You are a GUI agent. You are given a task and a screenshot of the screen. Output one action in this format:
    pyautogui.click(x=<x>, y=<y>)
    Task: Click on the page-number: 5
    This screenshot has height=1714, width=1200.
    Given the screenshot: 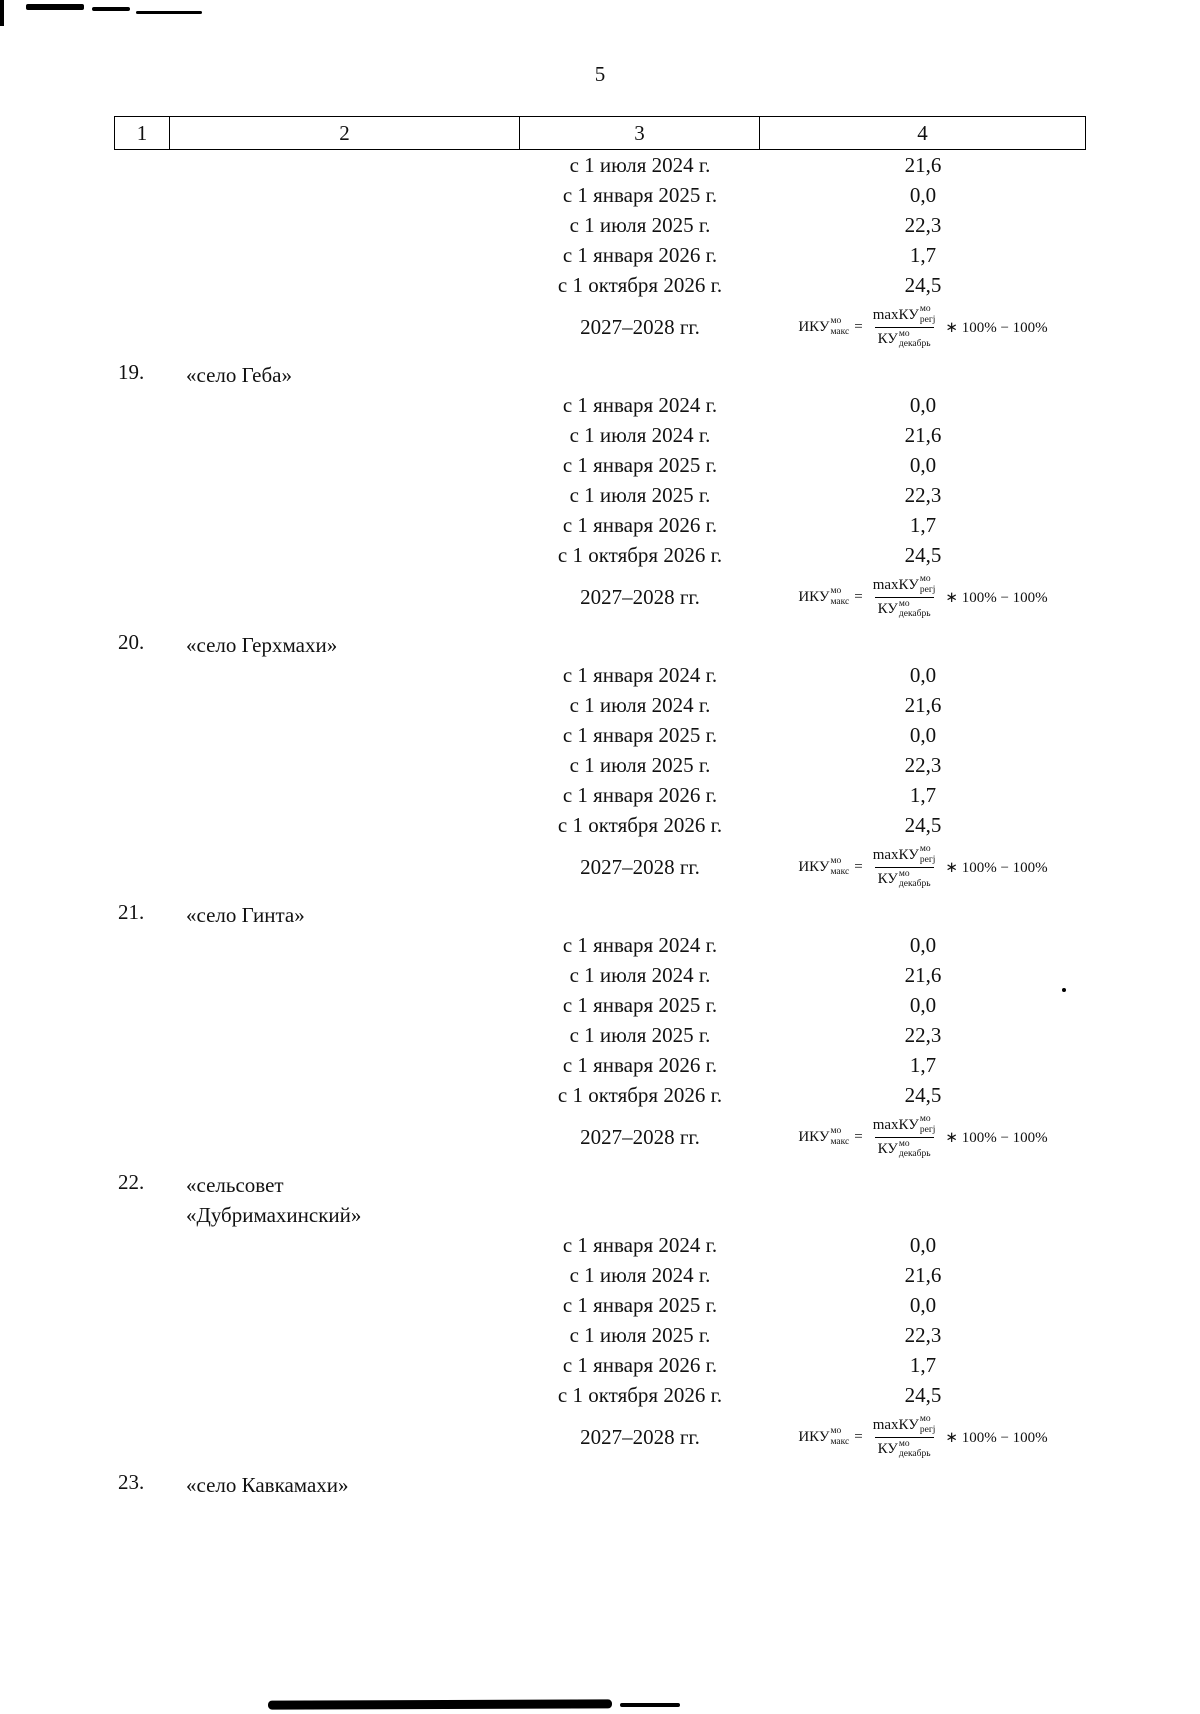 What is the action you would take?
    pyautogui.click(x=600, y=74)
    